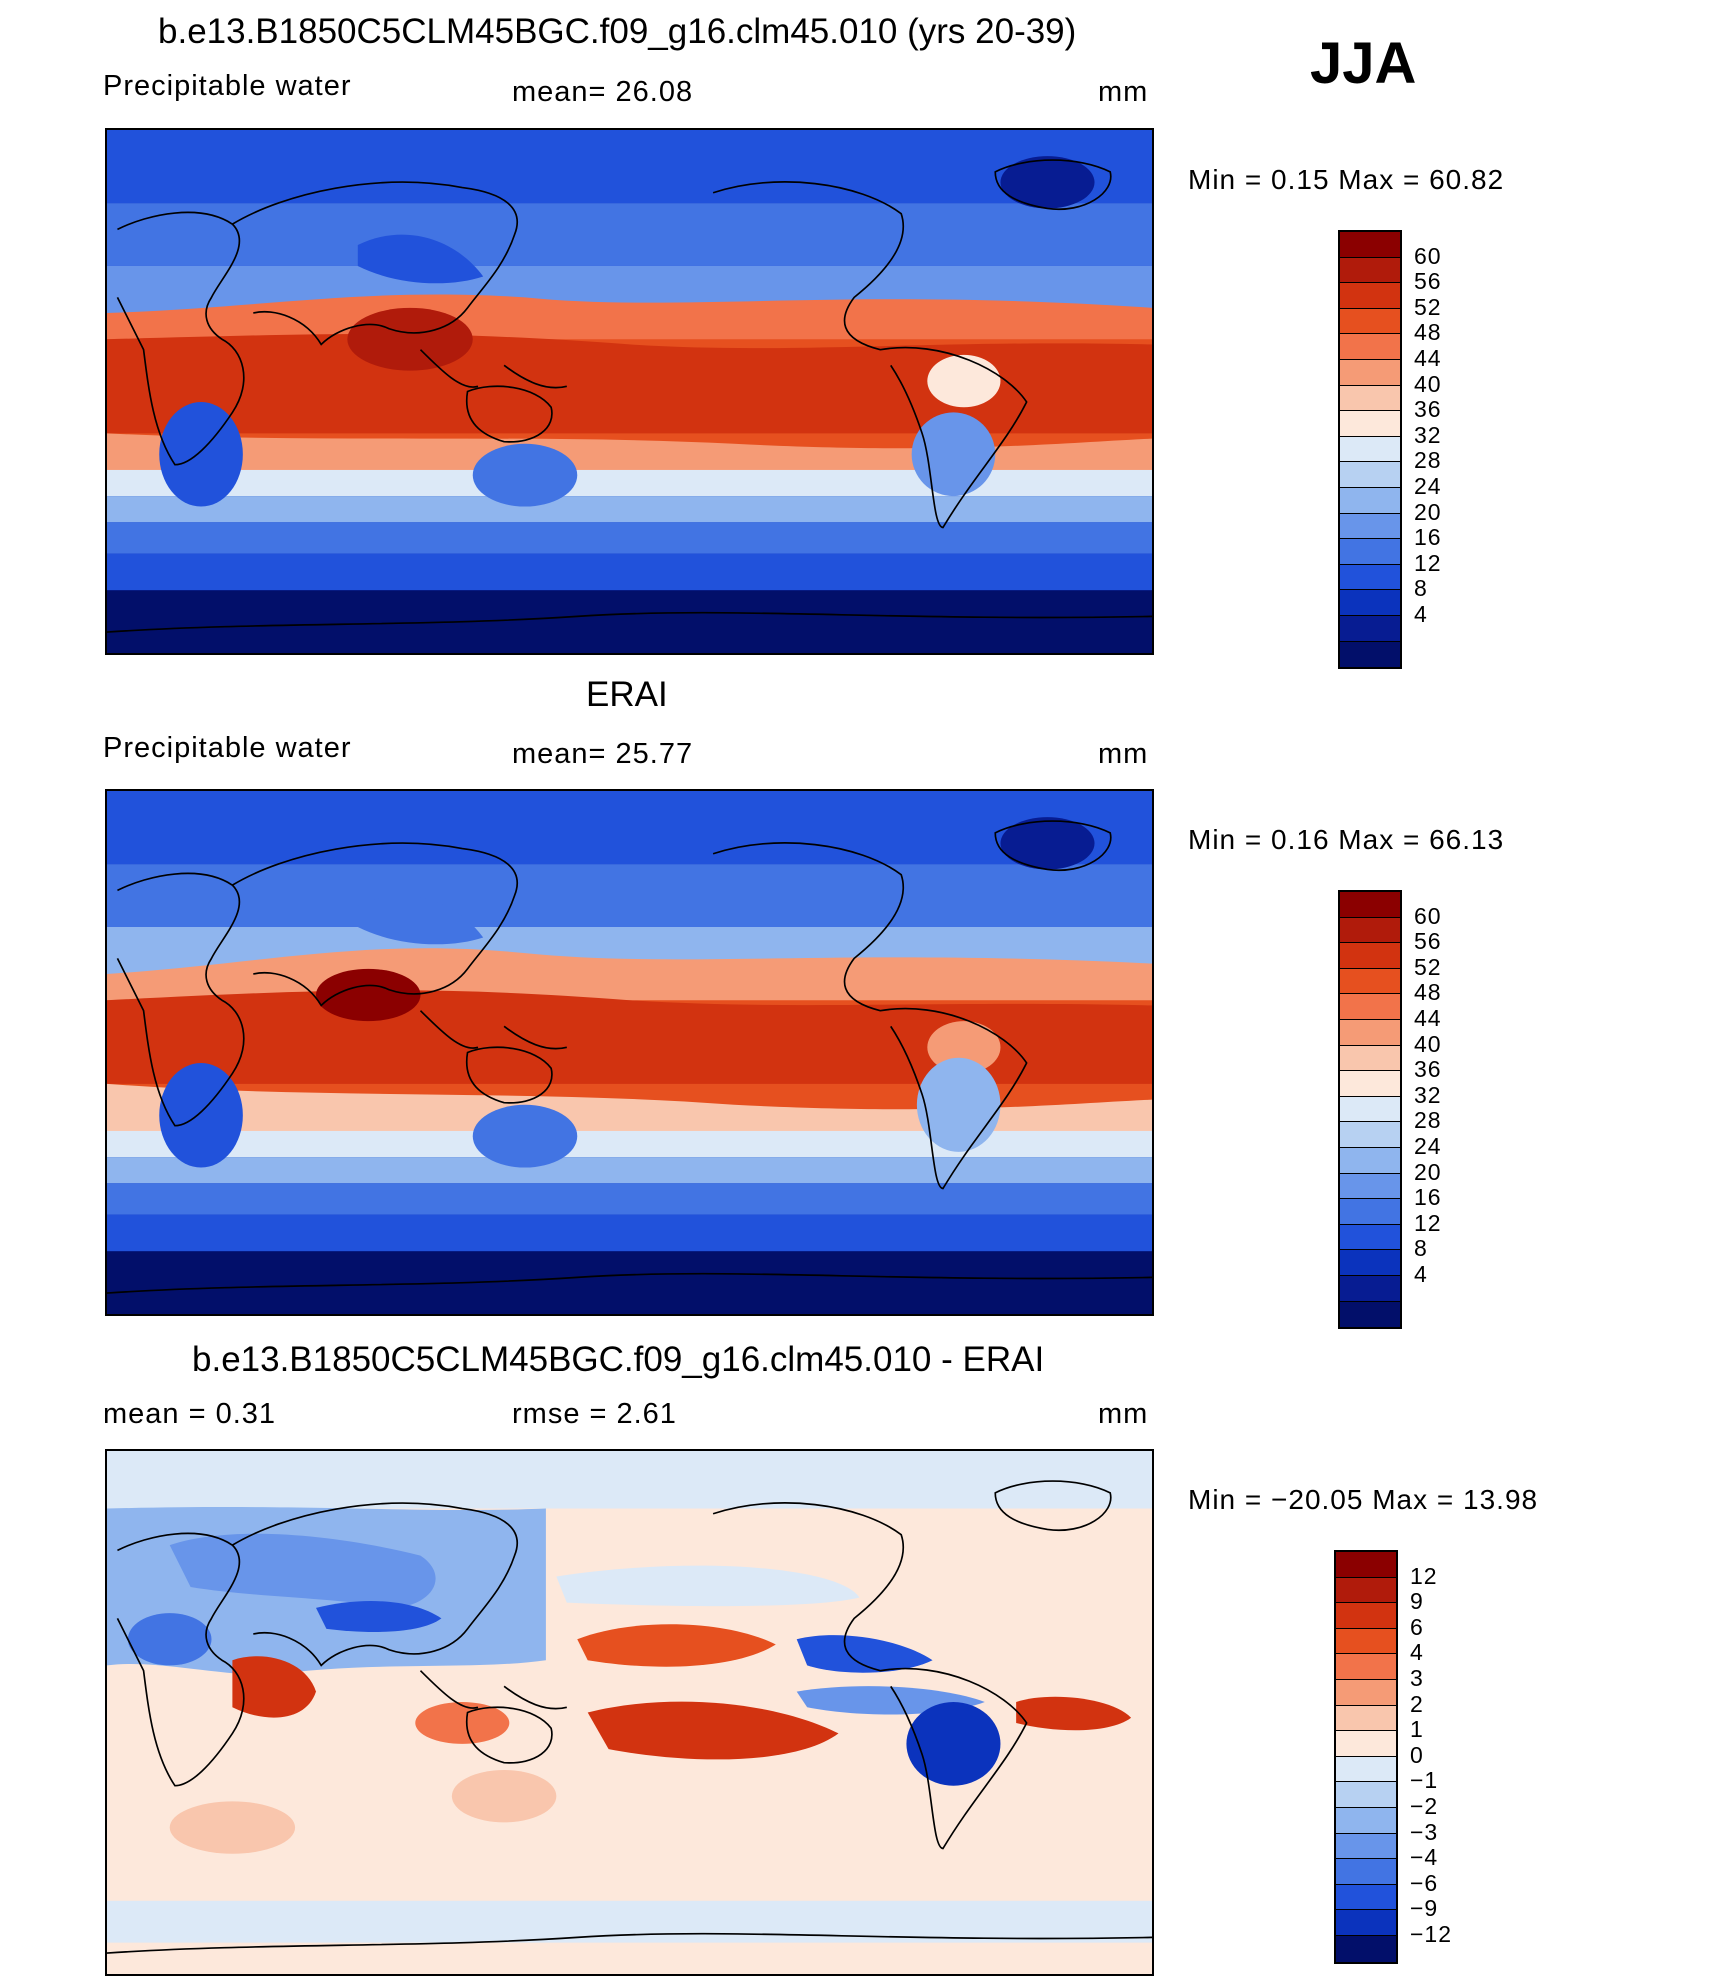  I want to click on colorbar-tick-label: 52, so click(1428, 306).